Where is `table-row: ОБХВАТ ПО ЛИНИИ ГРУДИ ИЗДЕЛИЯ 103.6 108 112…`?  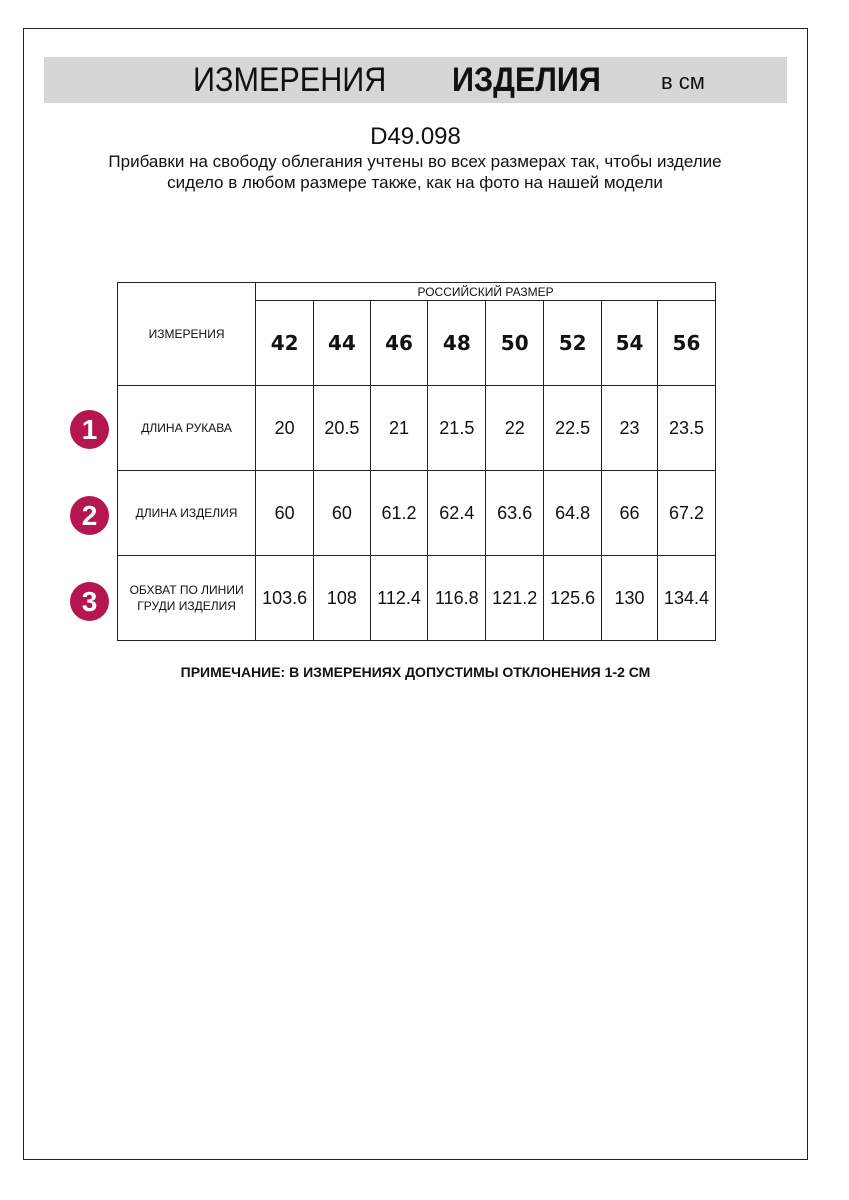
table-row: ОБХВАТ ПО ЛИНИИ ГРУДИ ИЗДЕЛИЯ 103.6 108 112… is located at coordinates (416, 598).